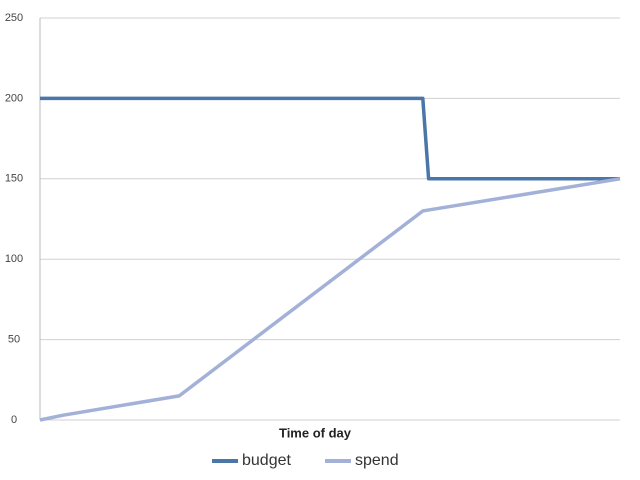  I want to click on y-tick-label: 250, so click(14, 18).